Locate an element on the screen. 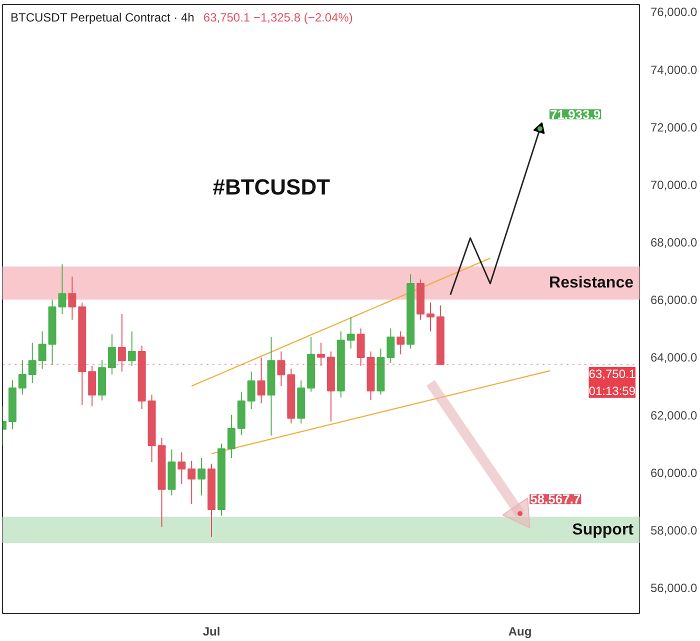 The height and width of the screenshot is (641, 700). text: 63,750.1 −1,325.8 (−2.04%) is located at coordinates (278, 17).